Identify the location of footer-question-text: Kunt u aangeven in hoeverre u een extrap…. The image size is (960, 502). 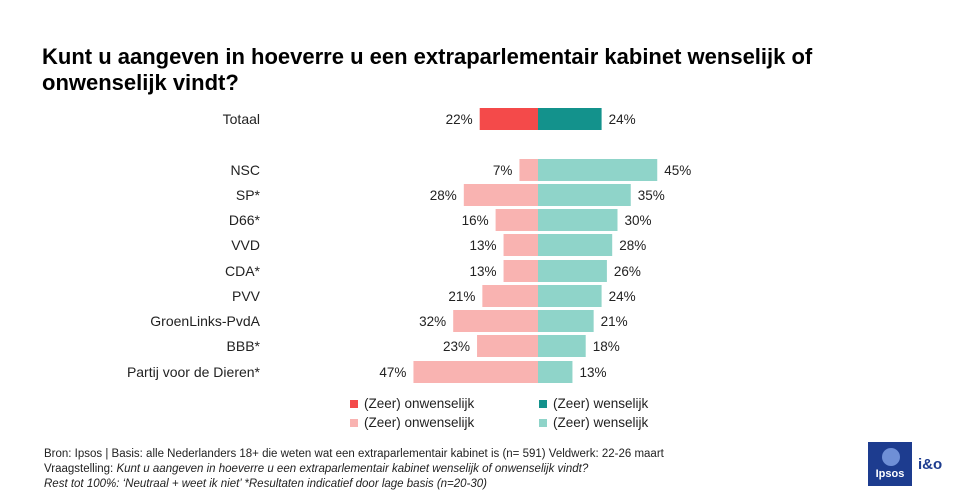
(352, 469).